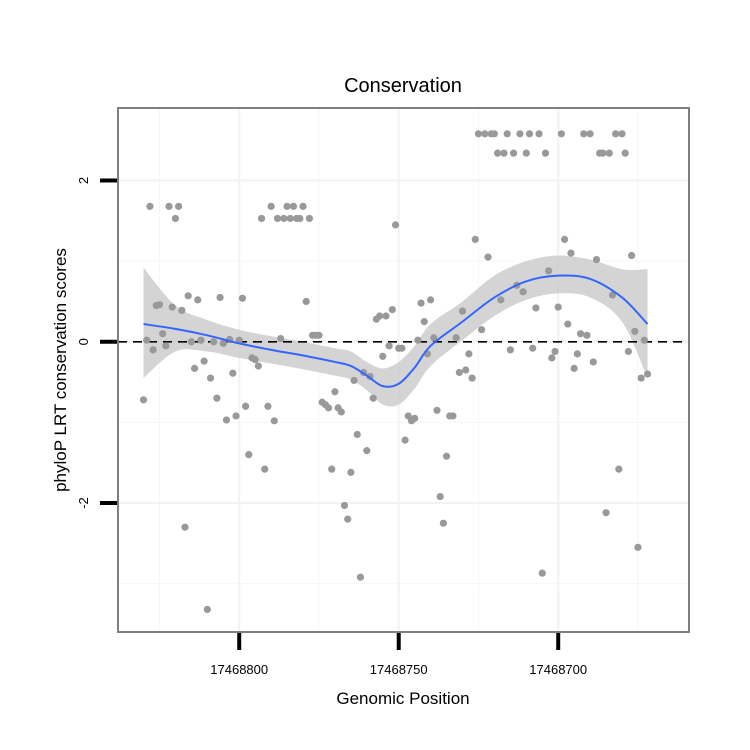 This screenshot has height=750, width=750. I want to click on x-tick-label: 17468700, so click(558, 669).